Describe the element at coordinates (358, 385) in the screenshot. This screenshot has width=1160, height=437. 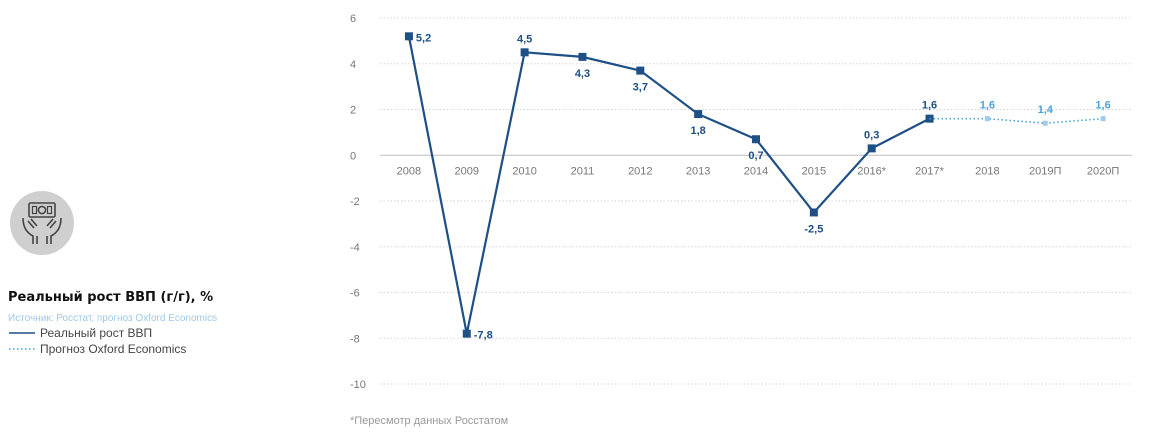
I see `y-tick-label: -10` at that location.